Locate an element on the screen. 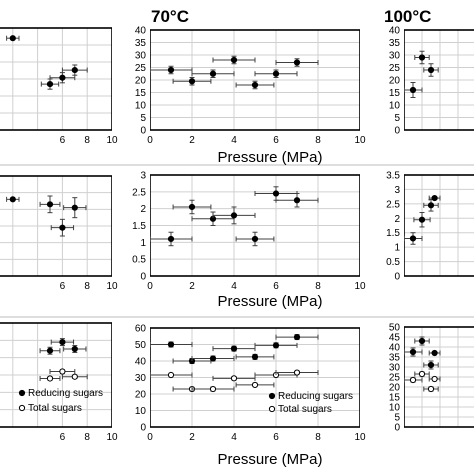 Image resolution: width=474 pixels, height=474 pixels. y-tick-label: 1 is located at coordinates (397, 248).